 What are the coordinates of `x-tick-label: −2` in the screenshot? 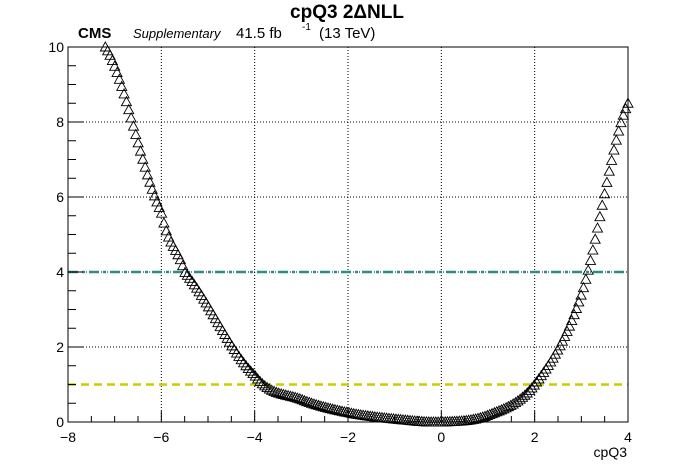 It's located at (348, 437).